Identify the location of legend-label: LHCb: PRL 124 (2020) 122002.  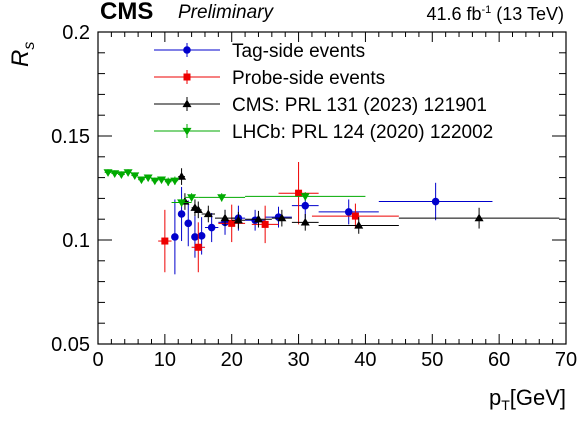
(362, 132).